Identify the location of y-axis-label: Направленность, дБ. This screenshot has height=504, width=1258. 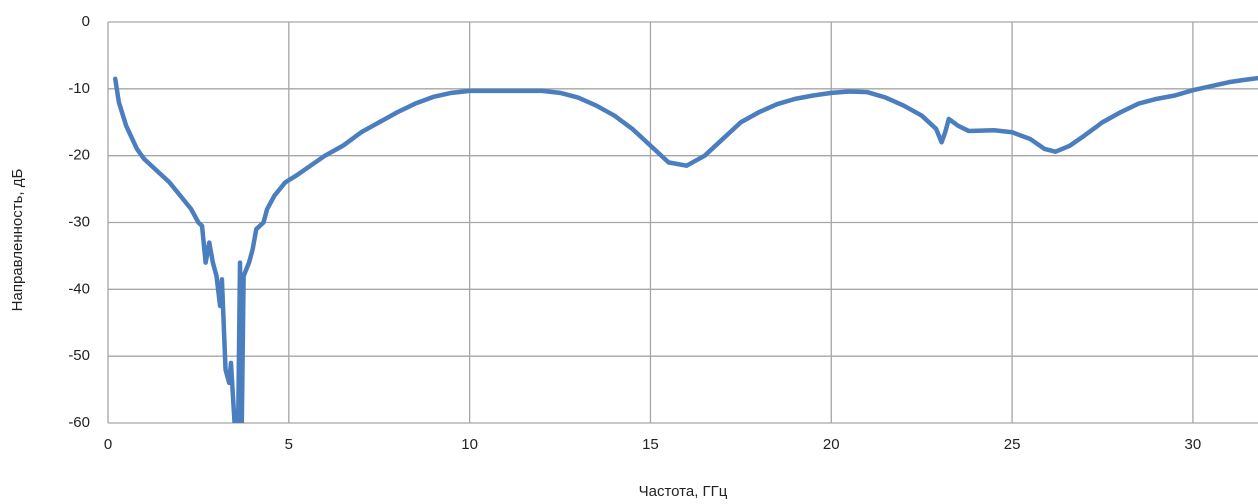
(17, 239).